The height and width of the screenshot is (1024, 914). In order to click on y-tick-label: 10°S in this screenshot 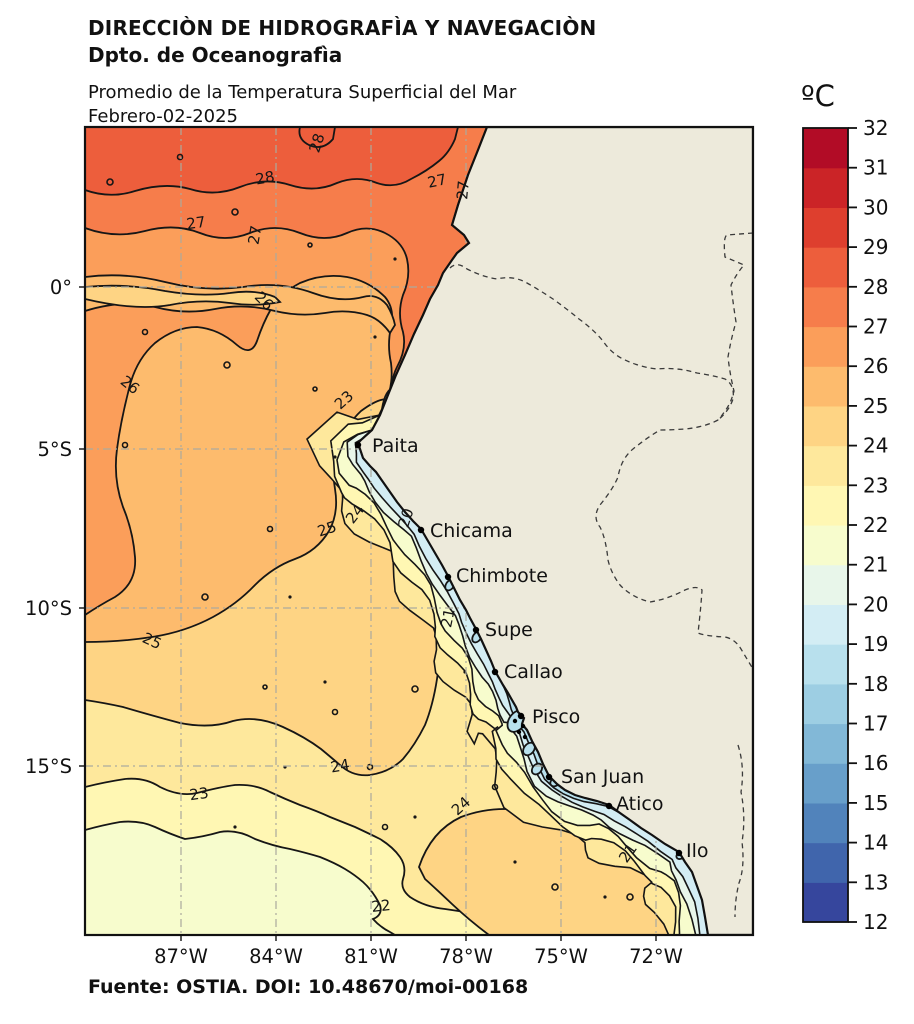, I will do `click(48, 608)`.